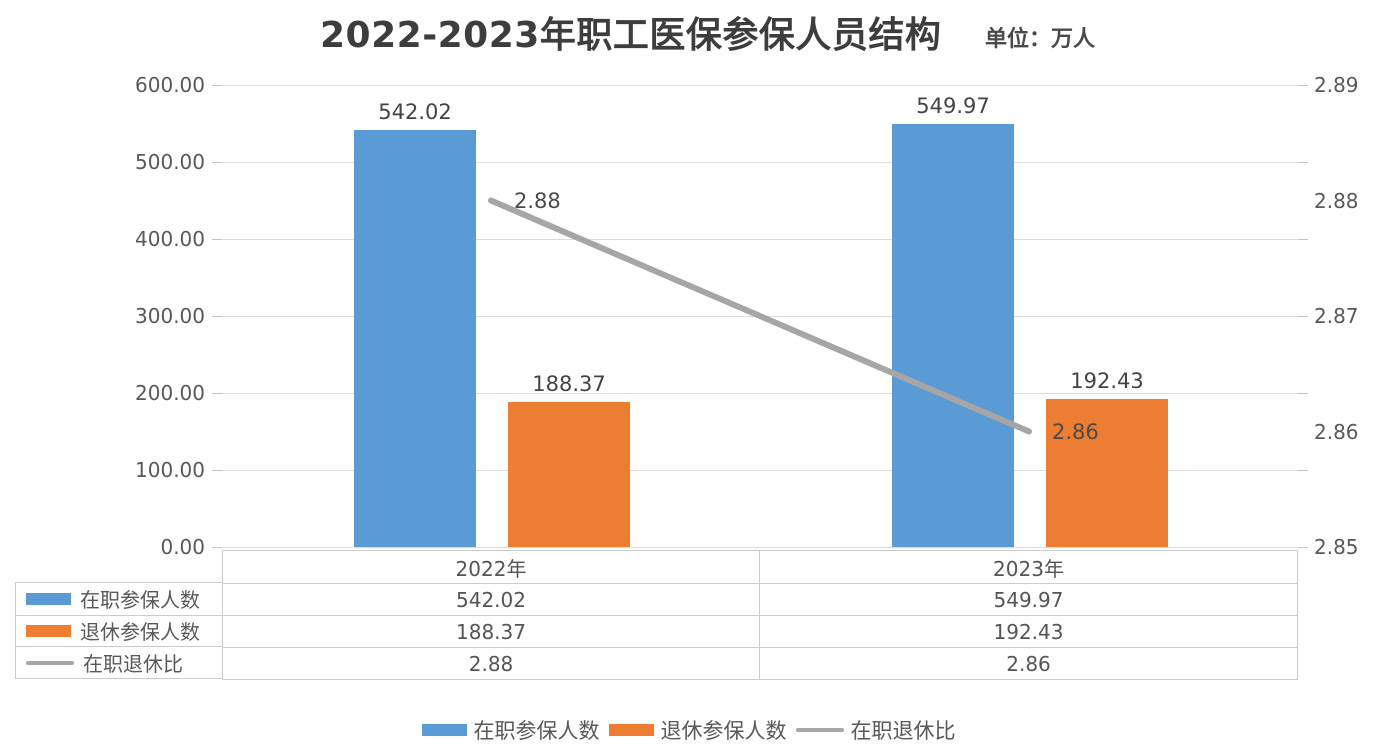 Image resolution: width=1377 pixels, height=753 pixels. What do you see at coordinates (631, 35) in the screenshot?
I see `chart-title: 2022-2023年职工医保参保人员结构` at bounding box center [631, 35].